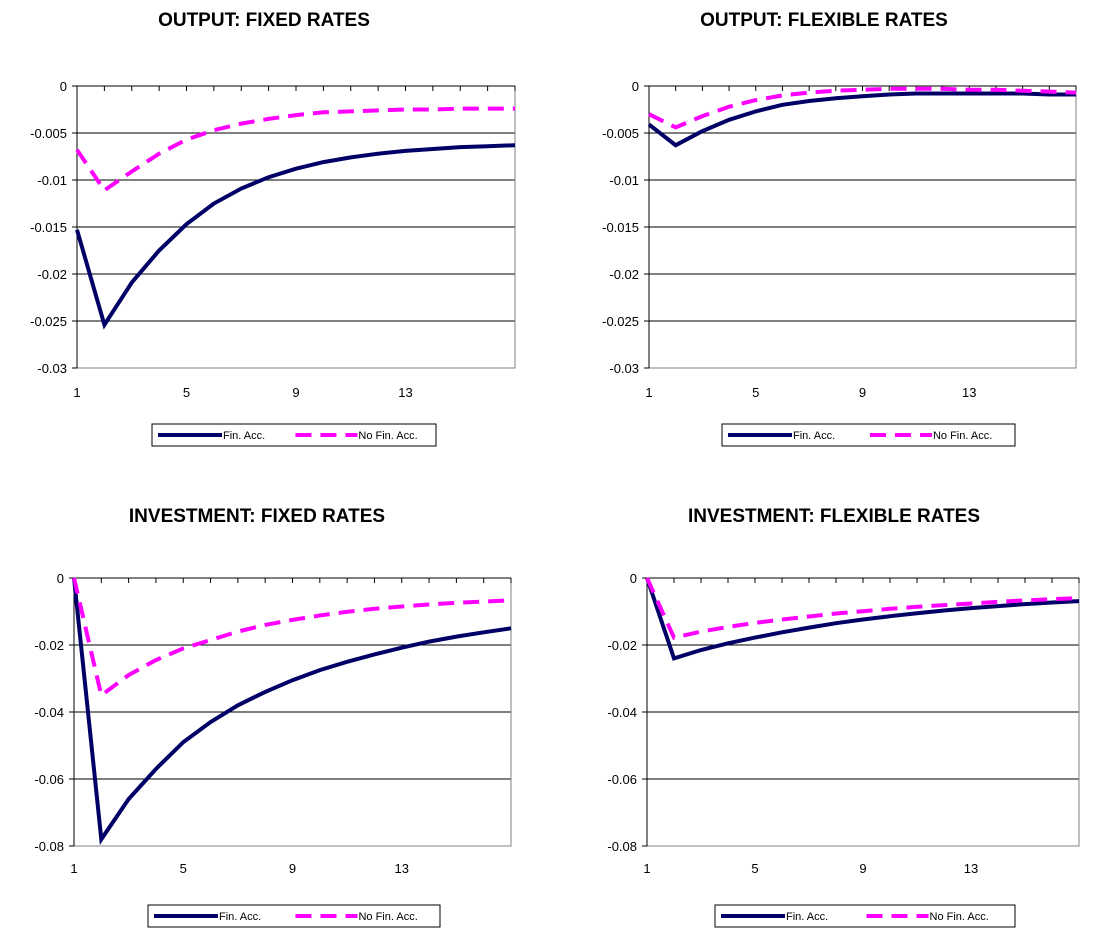  What do you see at coordinates (824, 20) in the screenshot?
I see `chart-title: OUTPUT: FLEXIBLE RATES` at bounding box center [824, 20].